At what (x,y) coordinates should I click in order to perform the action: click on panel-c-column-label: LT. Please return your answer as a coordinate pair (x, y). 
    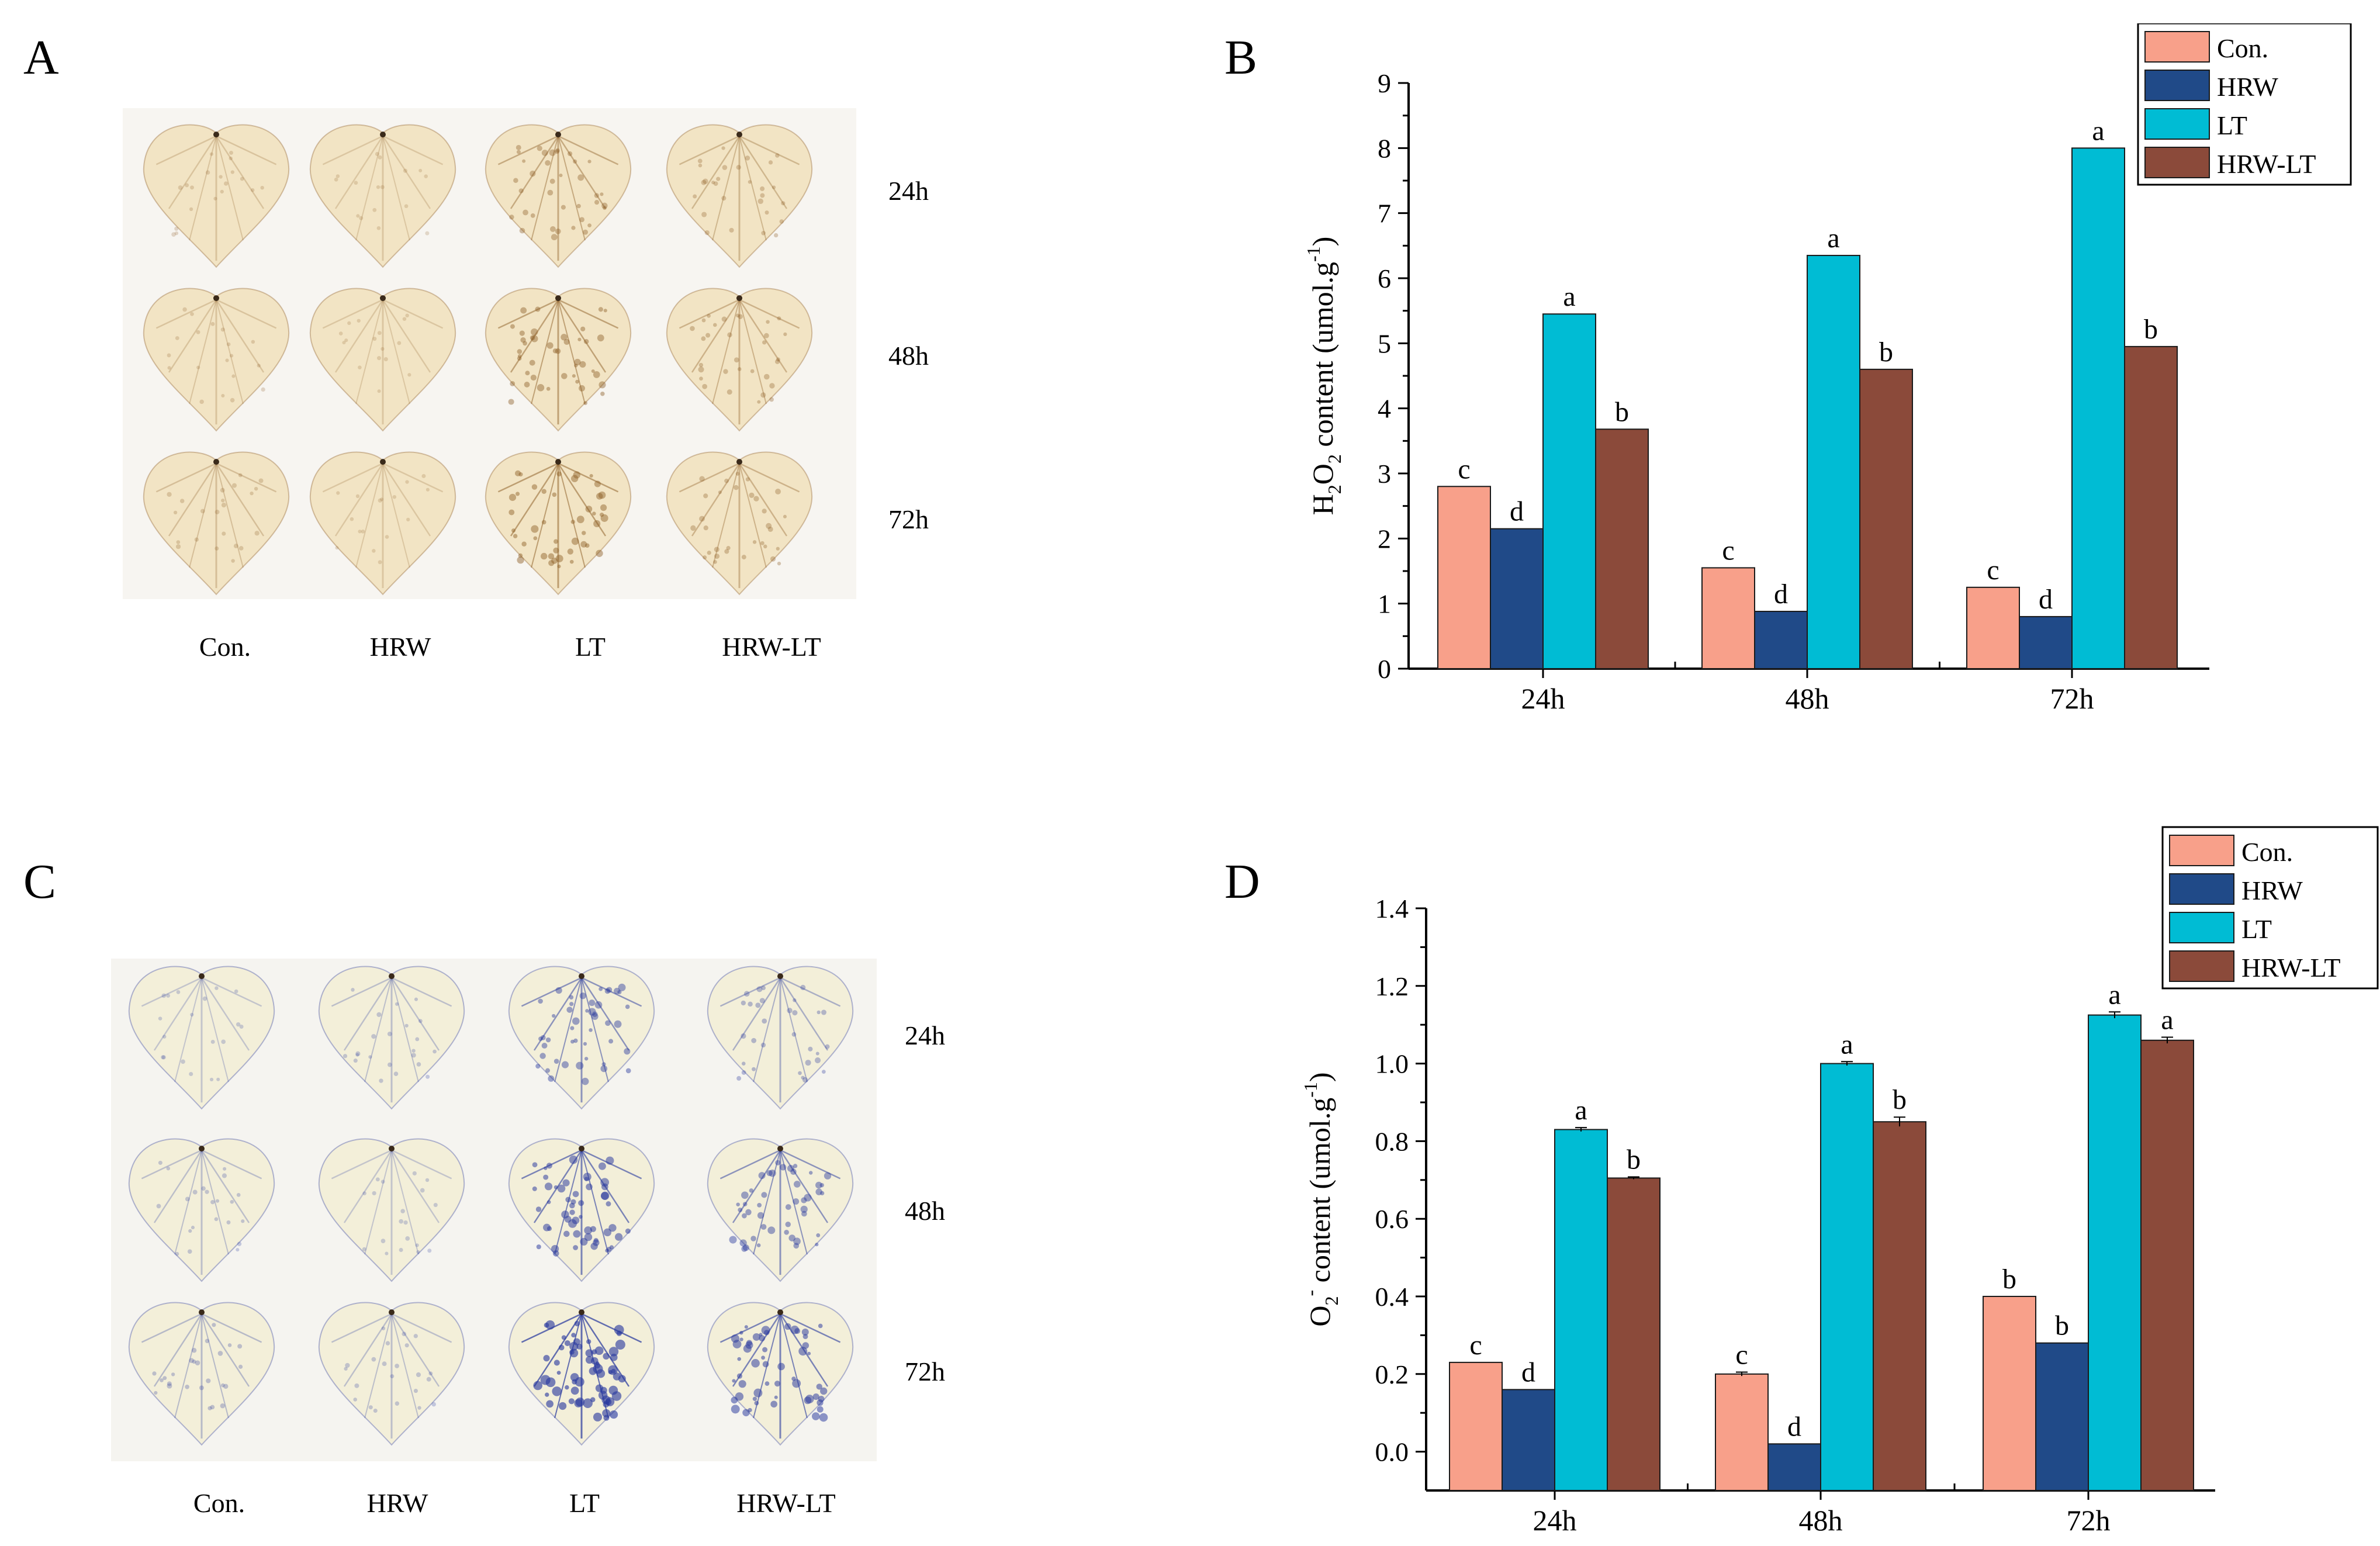
    Looking at the image, I should click on (584, 1503).